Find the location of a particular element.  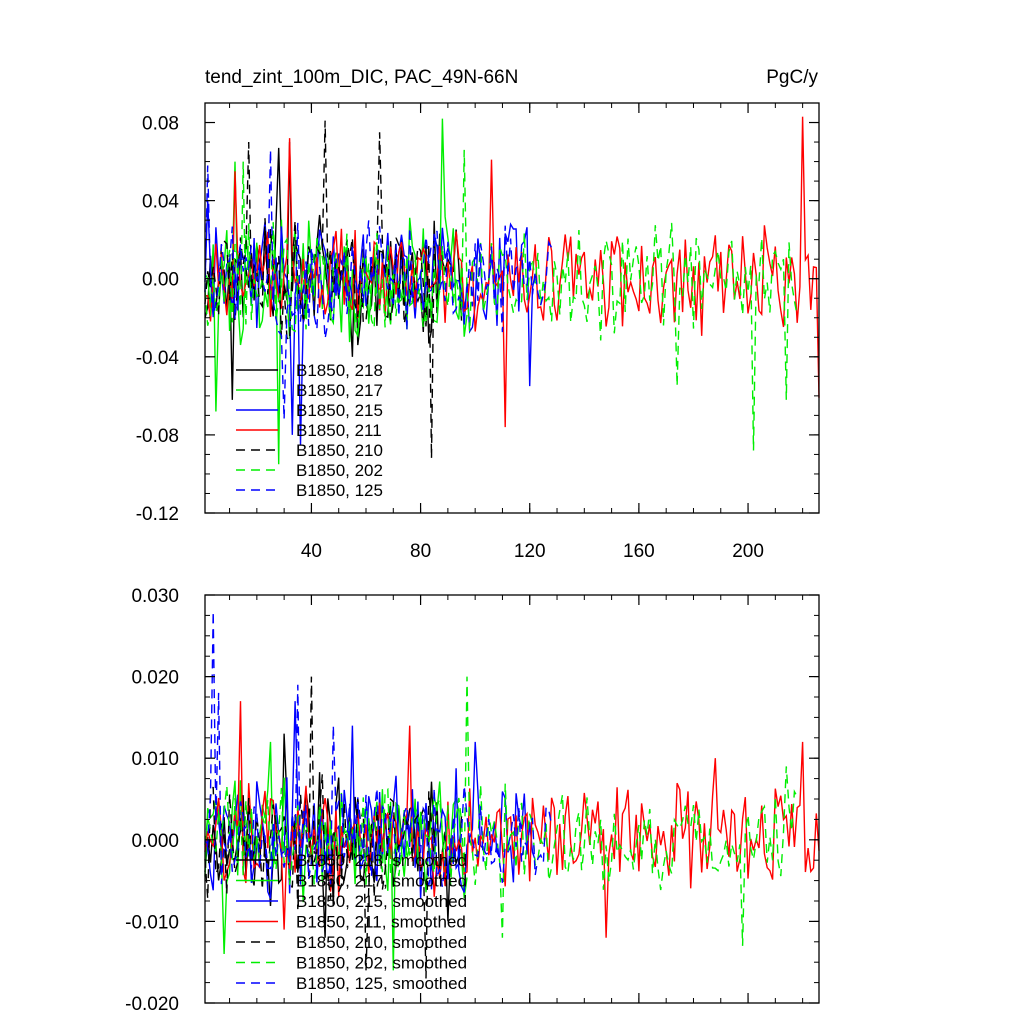

bottom-ytick-label: -0.010 is located at coordinates (152, 922).